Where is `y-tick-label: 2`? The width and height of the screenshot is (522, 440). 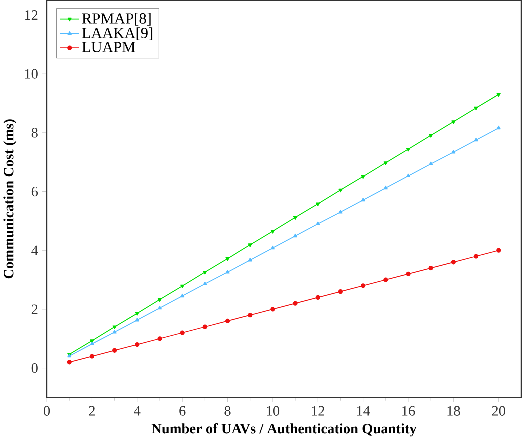
y-tick-label: 2 is located at coordinates (35, 309).